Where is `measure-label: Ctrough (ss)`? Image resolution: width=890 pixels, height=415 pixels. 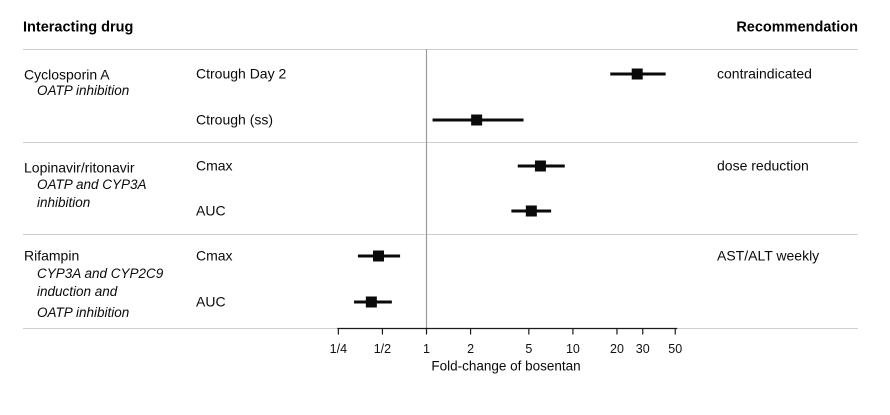
measure-label: Ctrough (ss) is located at coordinates (235, 119).